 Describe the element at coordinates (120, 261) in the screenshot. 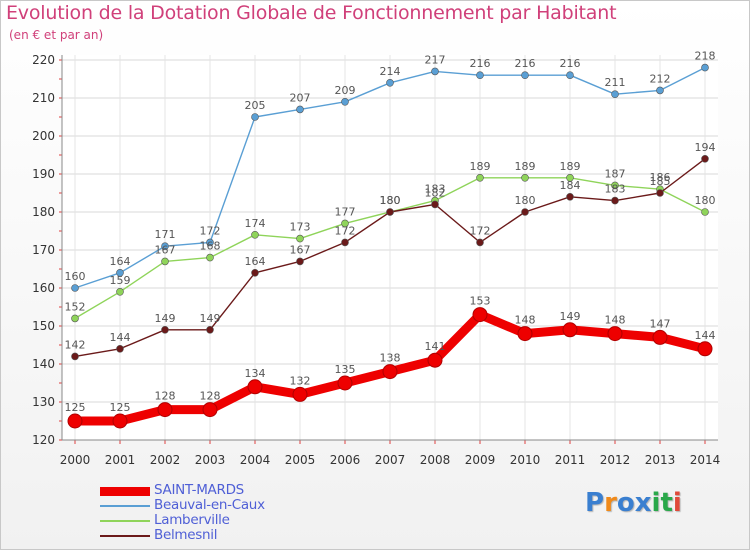

I see `data-label: 164` at that location.